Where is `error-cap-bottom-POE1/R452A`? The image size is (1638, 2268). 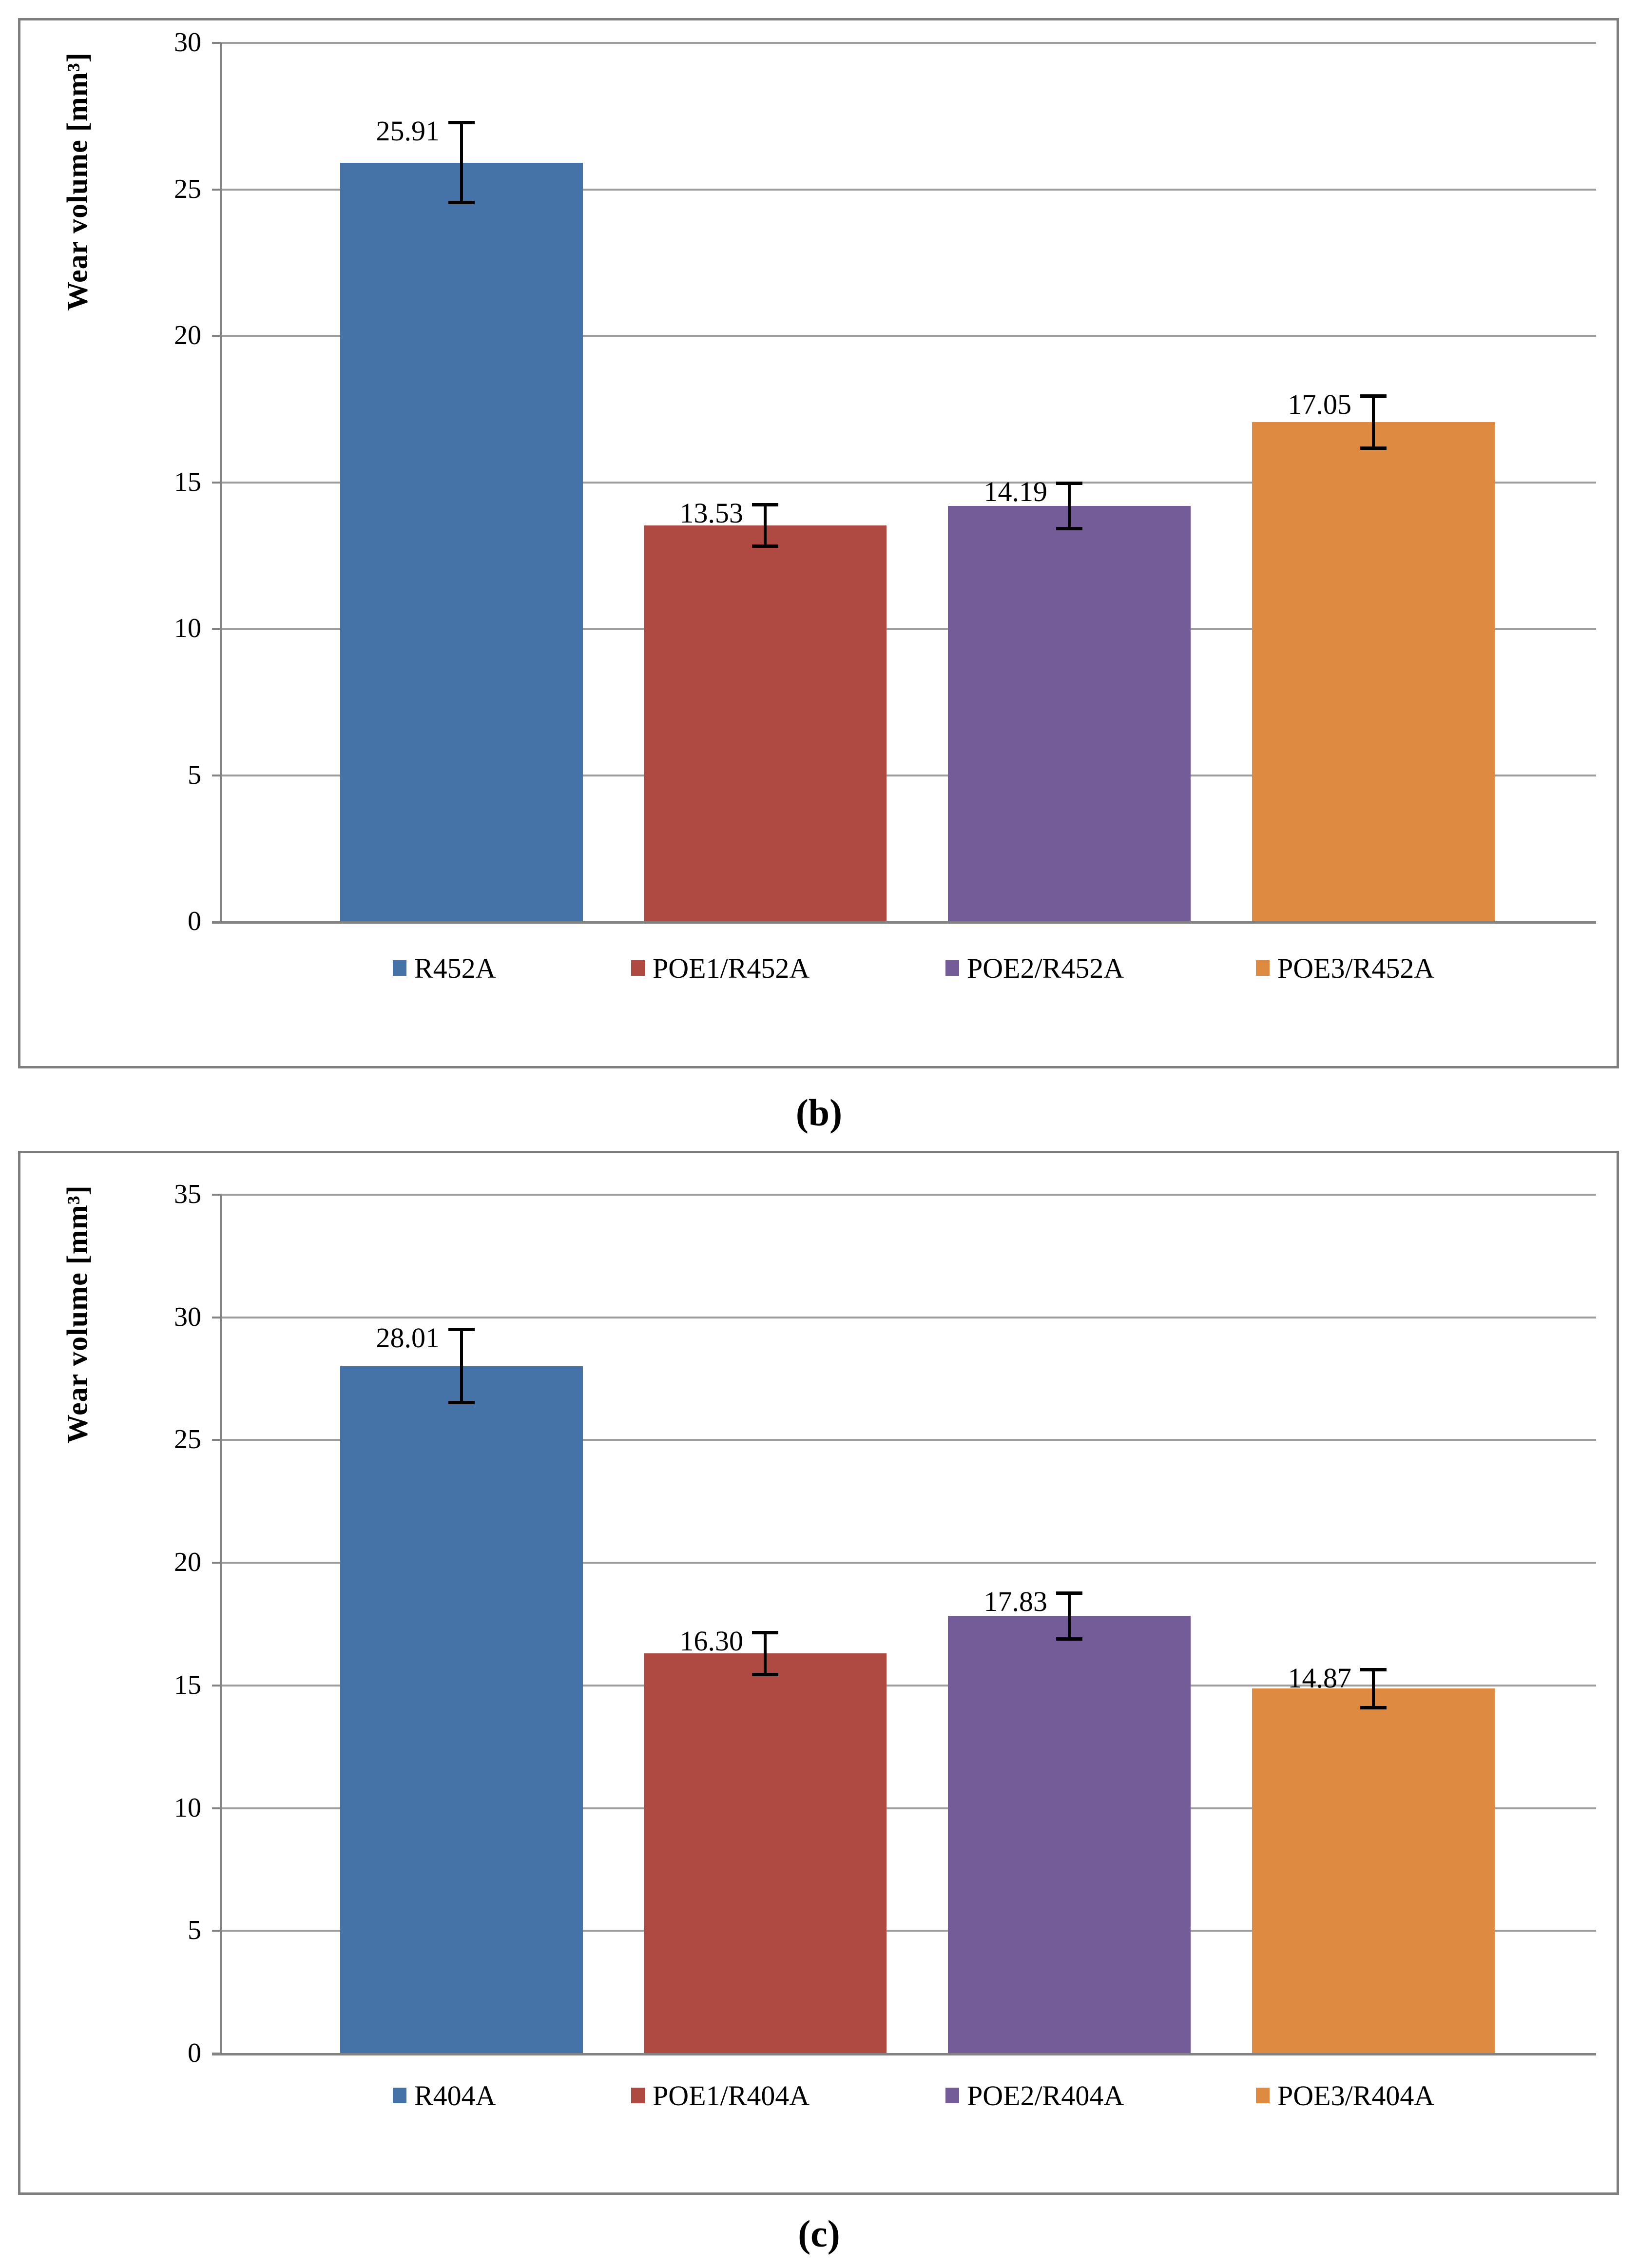
error-cap-bottom-POE1/R452A is located at coordinates (765, 546).